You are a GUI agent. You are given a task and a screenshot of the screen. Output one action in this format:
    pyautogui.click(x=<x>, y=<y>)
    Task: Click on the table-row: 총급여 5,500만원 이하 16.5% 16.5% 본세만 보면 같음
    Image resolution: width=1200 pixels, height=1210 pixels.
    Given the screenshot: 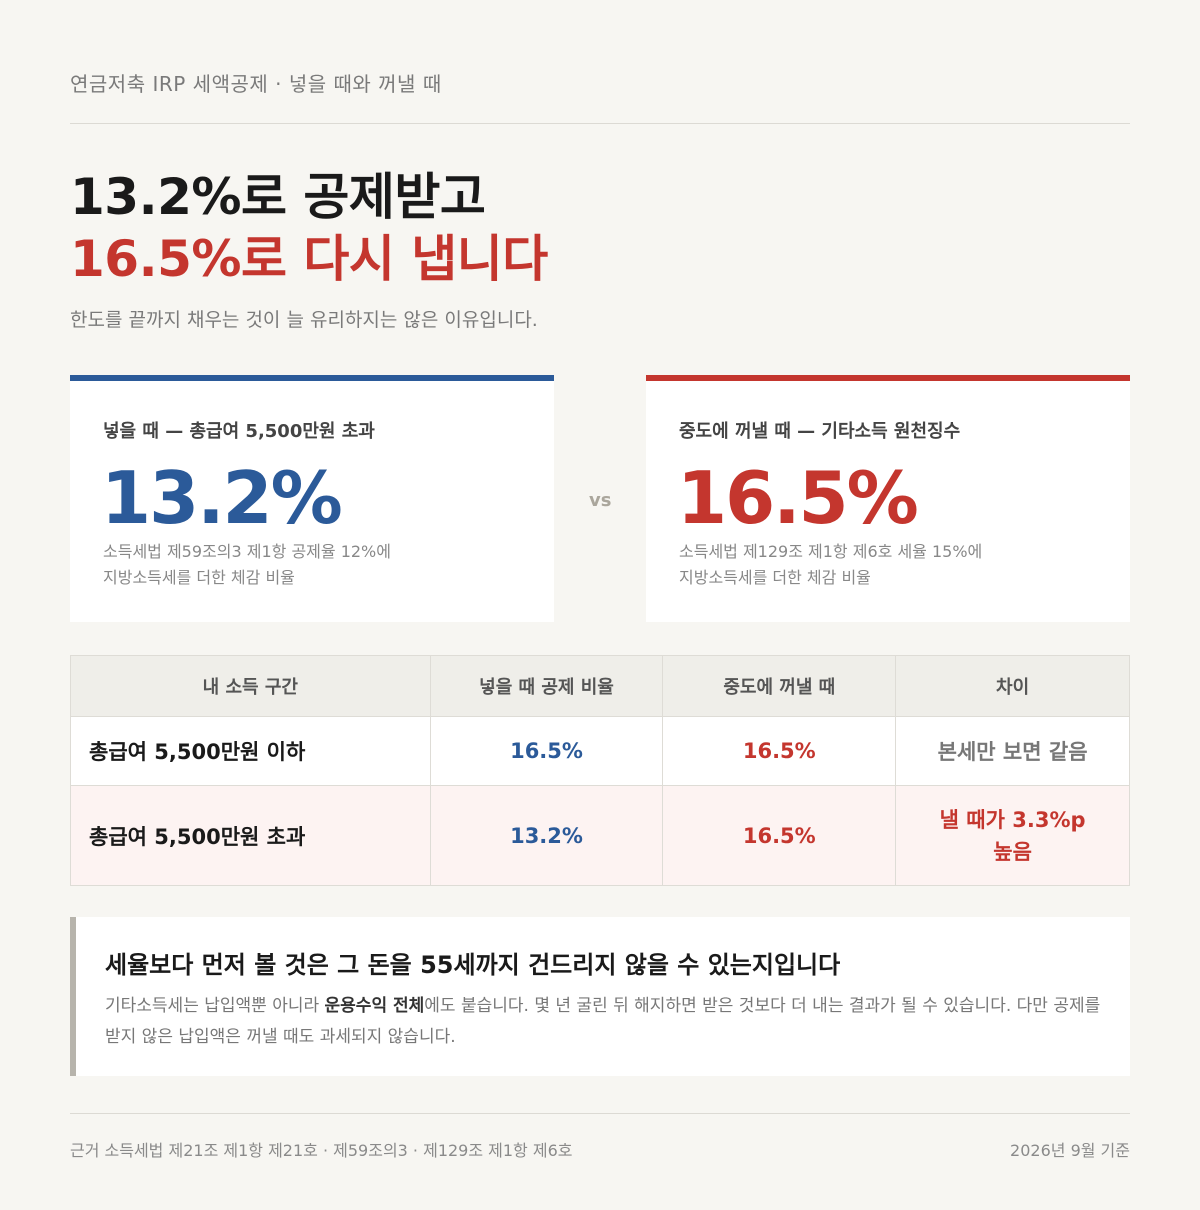 What is the action you would take?
    pyautogui.click(x=600, y=751)
    